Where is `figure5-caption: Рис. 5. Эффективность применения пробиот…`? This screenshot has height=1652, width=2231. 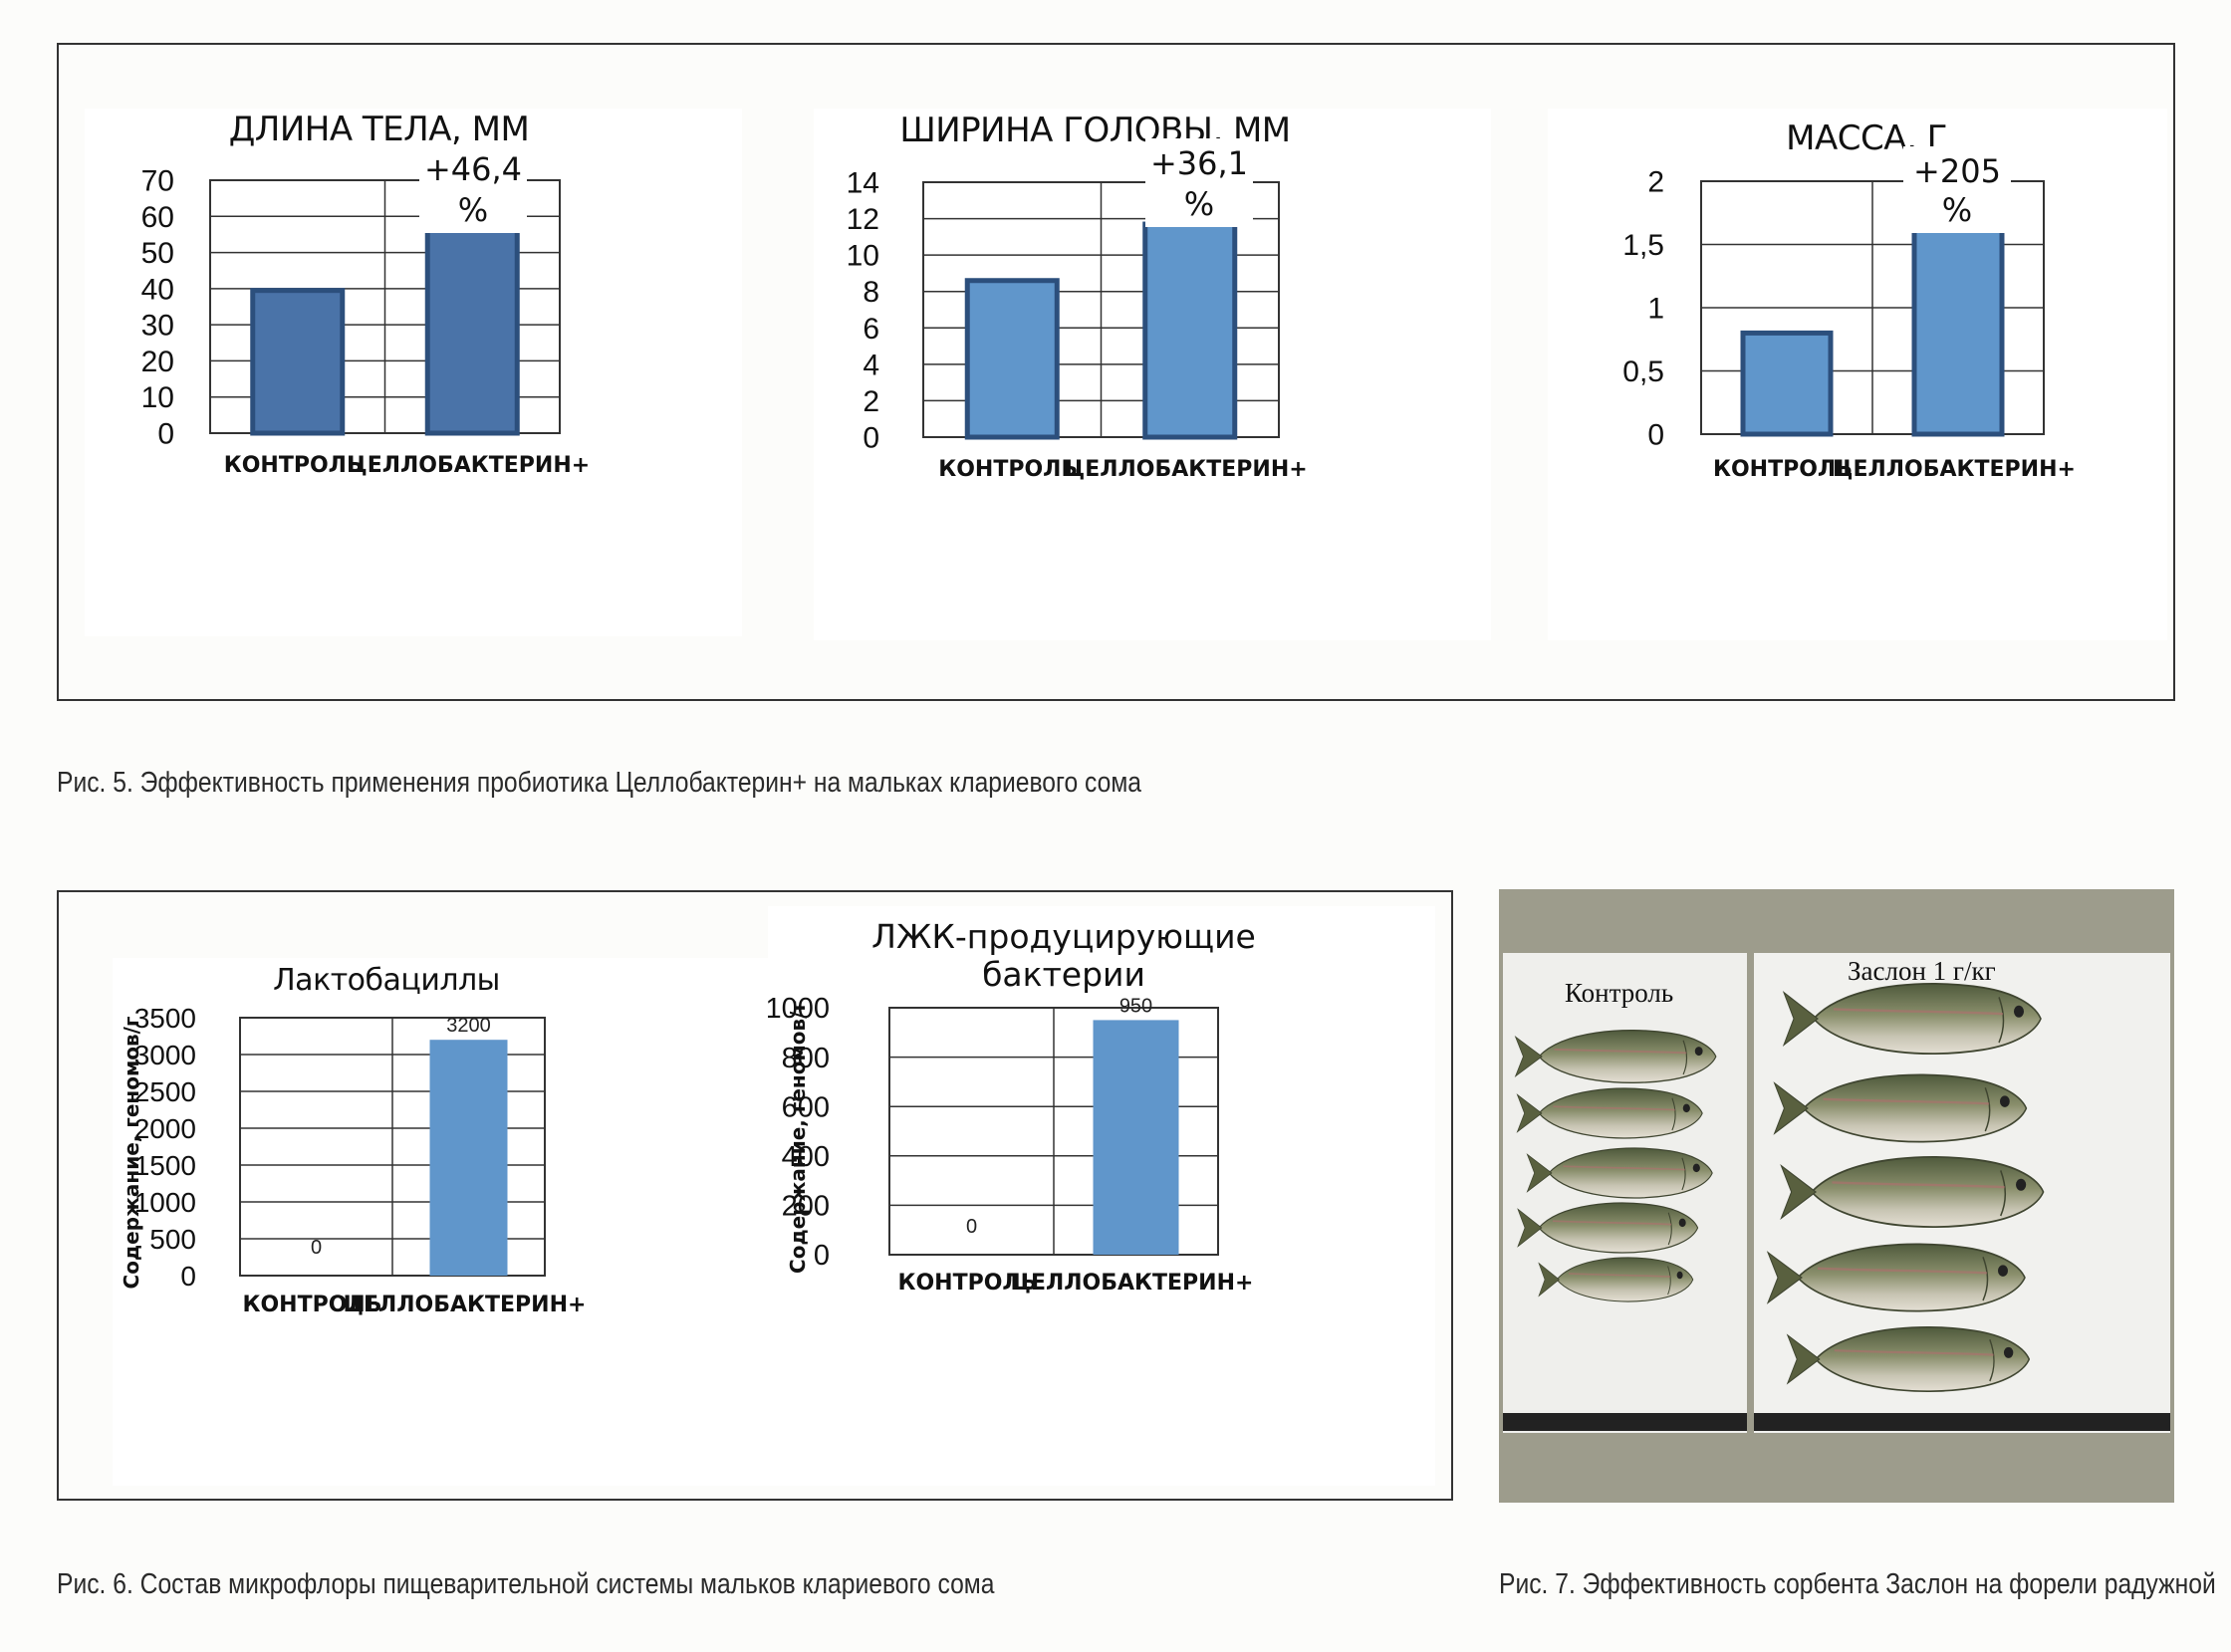
figure5-caption: Рис. 5. Эффективность применения пробиот… is located at coordinates (599, 783).